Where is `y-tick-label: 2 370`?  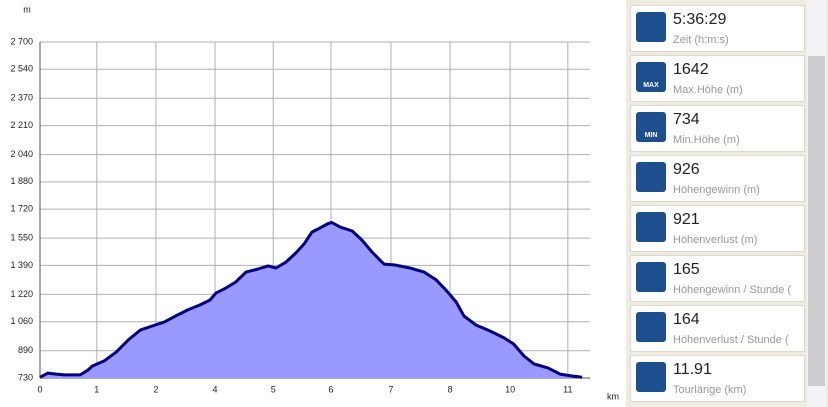 y-tick-label: 2 370 is located at coordinates (21, 98).